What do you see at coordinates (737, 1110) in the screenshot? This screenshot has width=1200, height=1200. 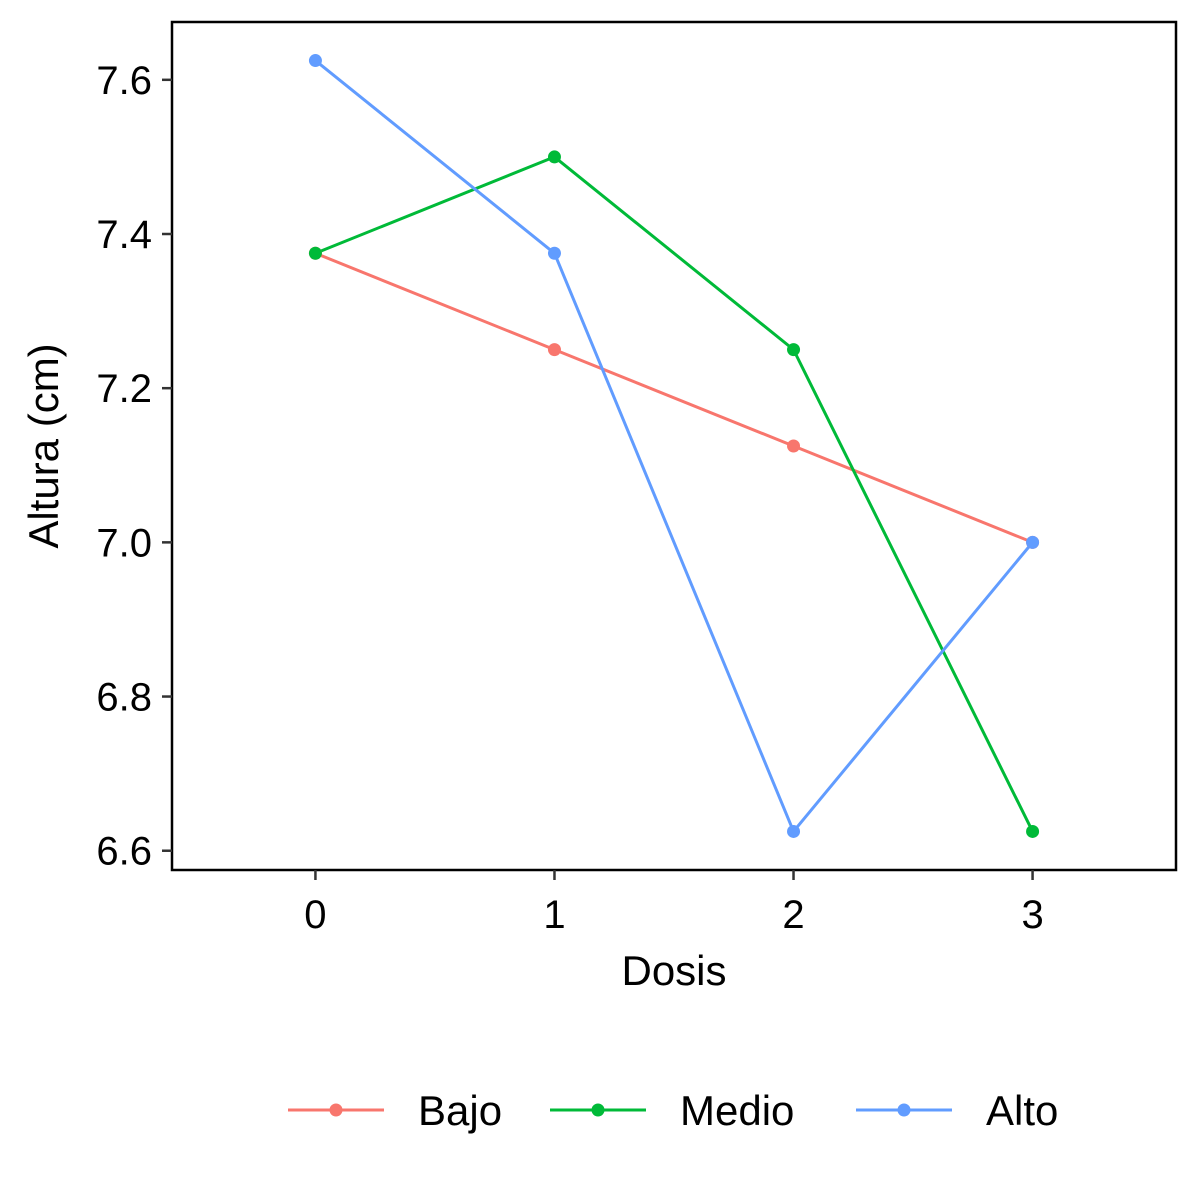 I see `legend-label-medio: Medio` at bounding box center [737, 1110].